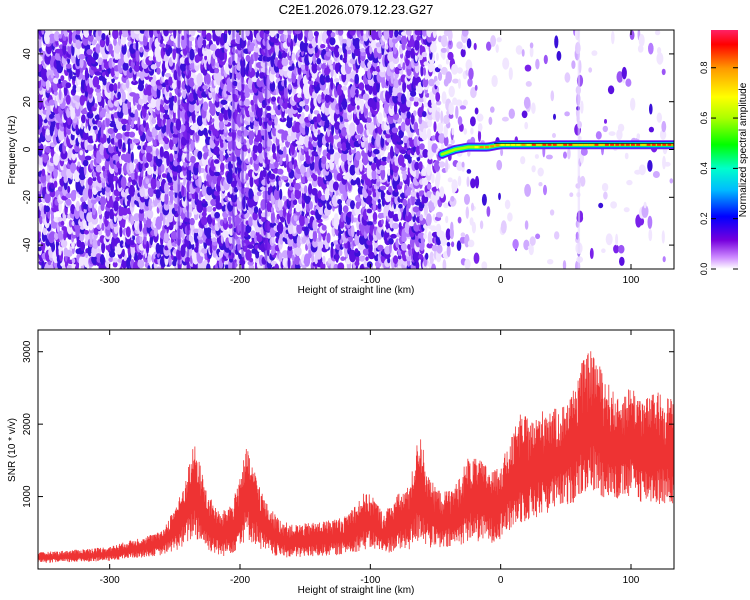  I want to click on x-tick-label: 0, so click(501, 580).